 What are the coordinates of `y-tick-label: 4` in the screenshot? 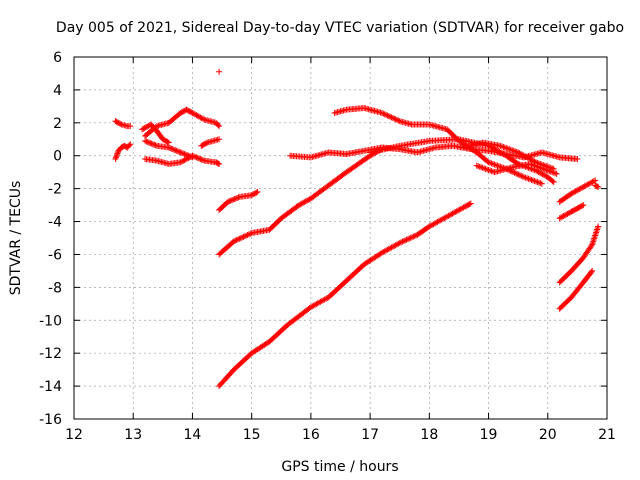 It's located at (57, 91).